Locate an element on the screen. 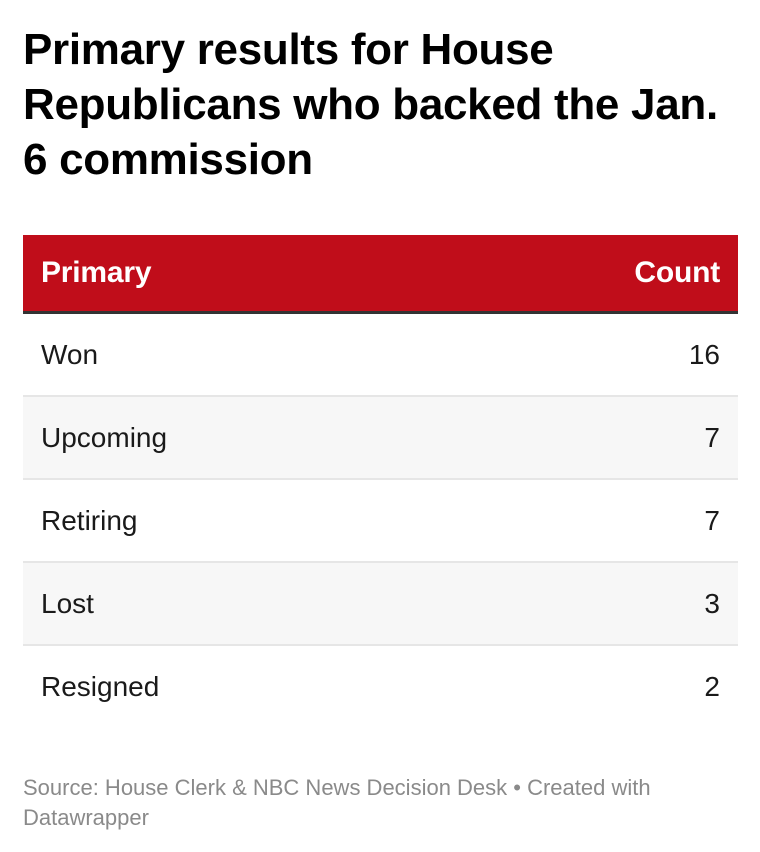 Image resolution: width=760 pixels, height=852 pixels. header-row: Primary Count is located at coordinates (380, 274).